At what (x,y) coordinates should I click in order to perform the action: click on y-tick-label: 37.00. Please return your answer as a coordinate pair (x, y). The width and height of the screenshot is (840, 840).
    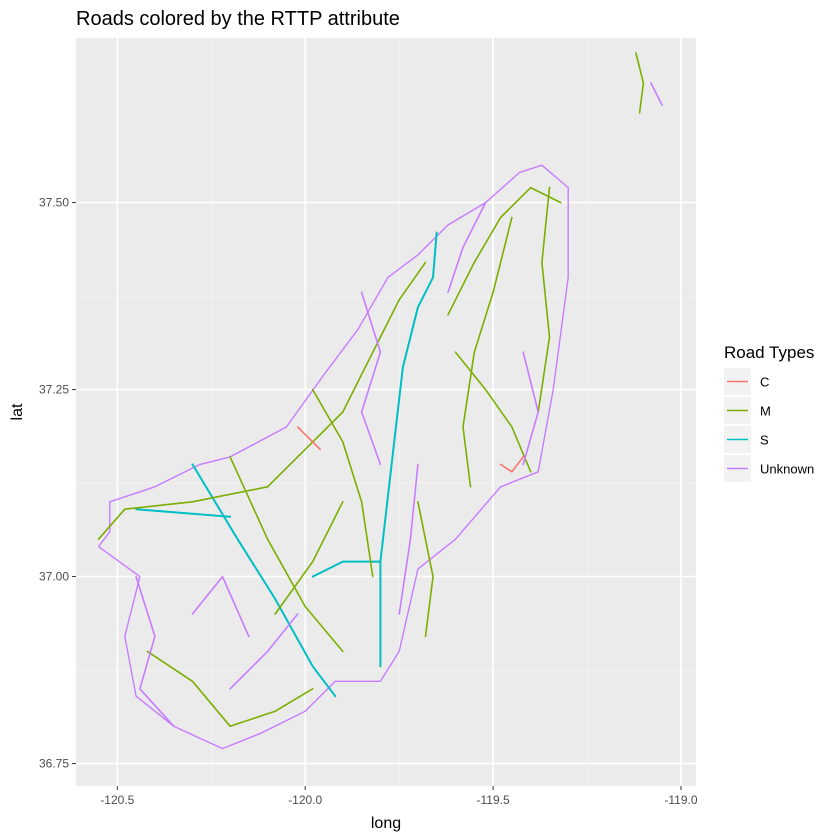
    Looking at the image, I should click on (54, 577).